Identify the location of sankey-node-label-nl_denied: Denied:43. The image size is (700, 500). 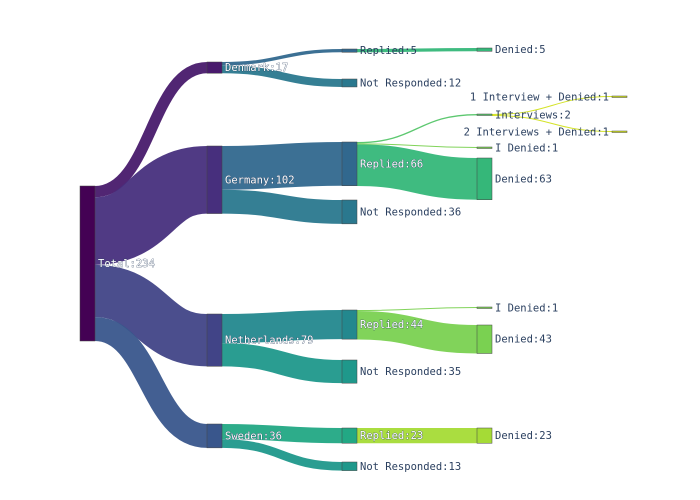
(523, 340).